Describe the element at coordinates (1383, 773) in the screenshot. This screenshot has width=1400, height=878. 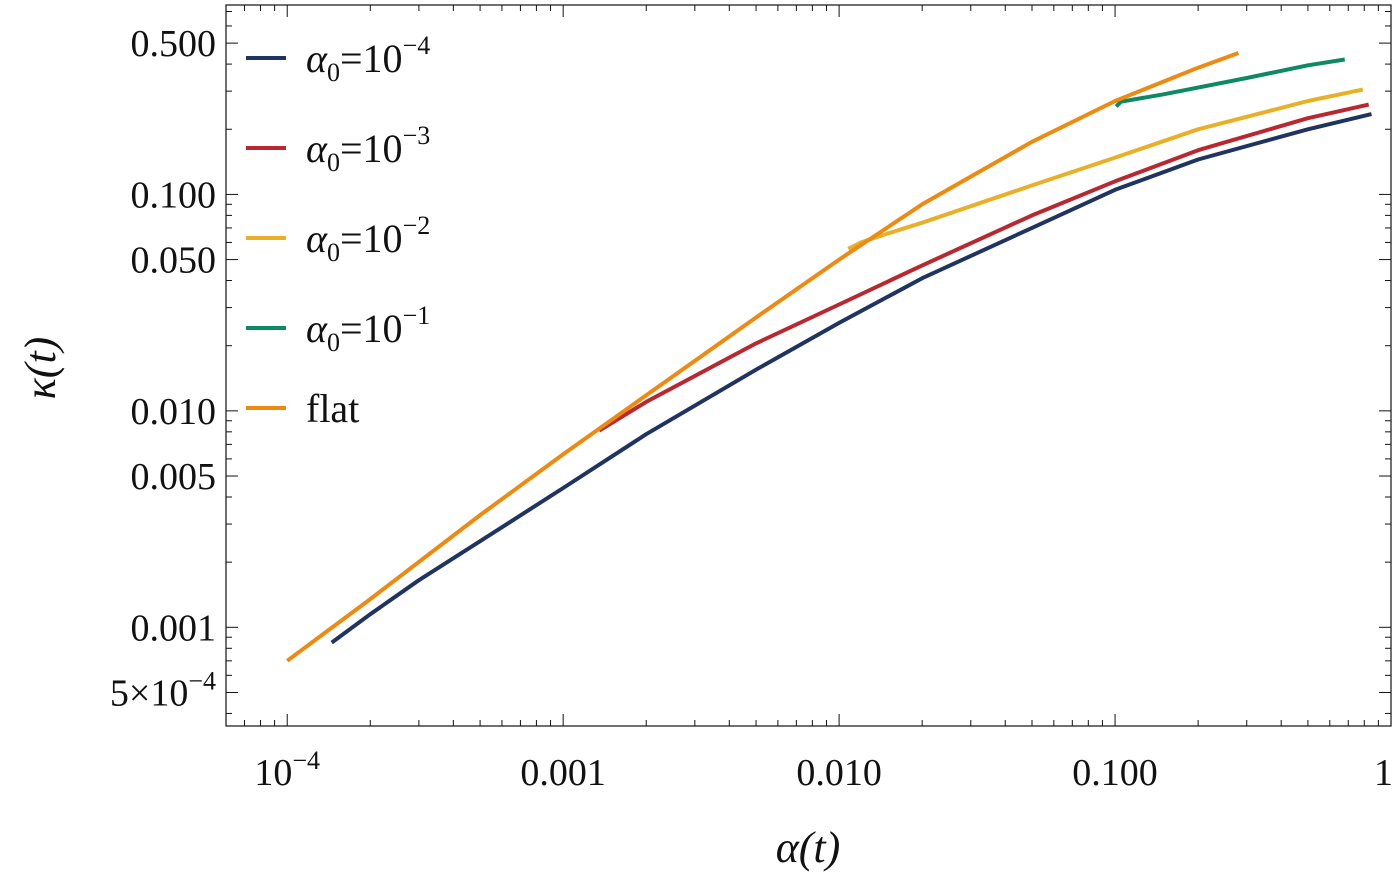
I see `x-tick-label: 1` at that location.